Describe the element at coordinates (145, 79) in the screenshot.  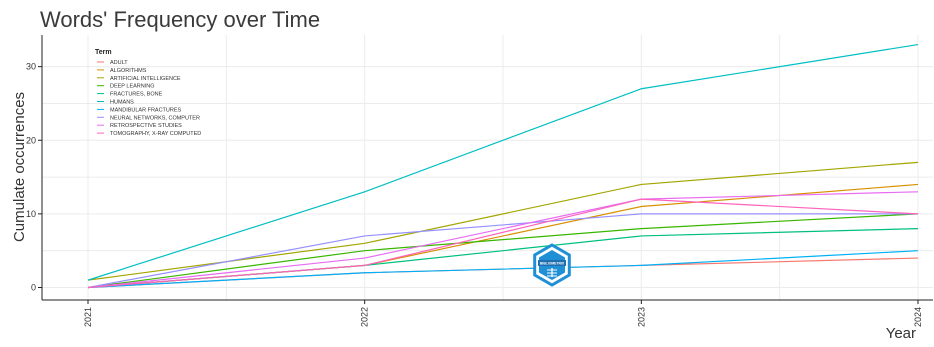
I see `legend-label: ARTIFICIAL INTELLIGENCE` at that location.